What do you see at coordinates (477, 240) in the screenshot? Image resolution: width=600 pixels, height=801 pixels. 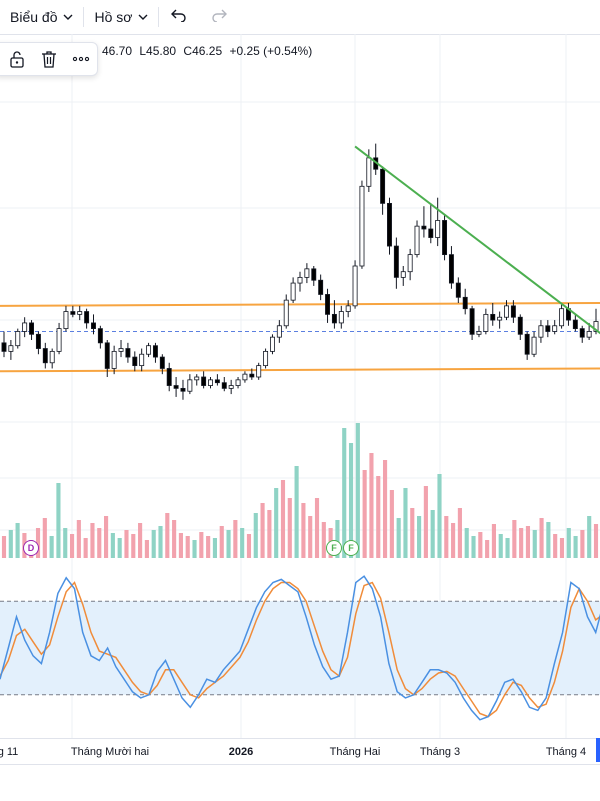 I see `trendline` at bounding box center [477, 240].